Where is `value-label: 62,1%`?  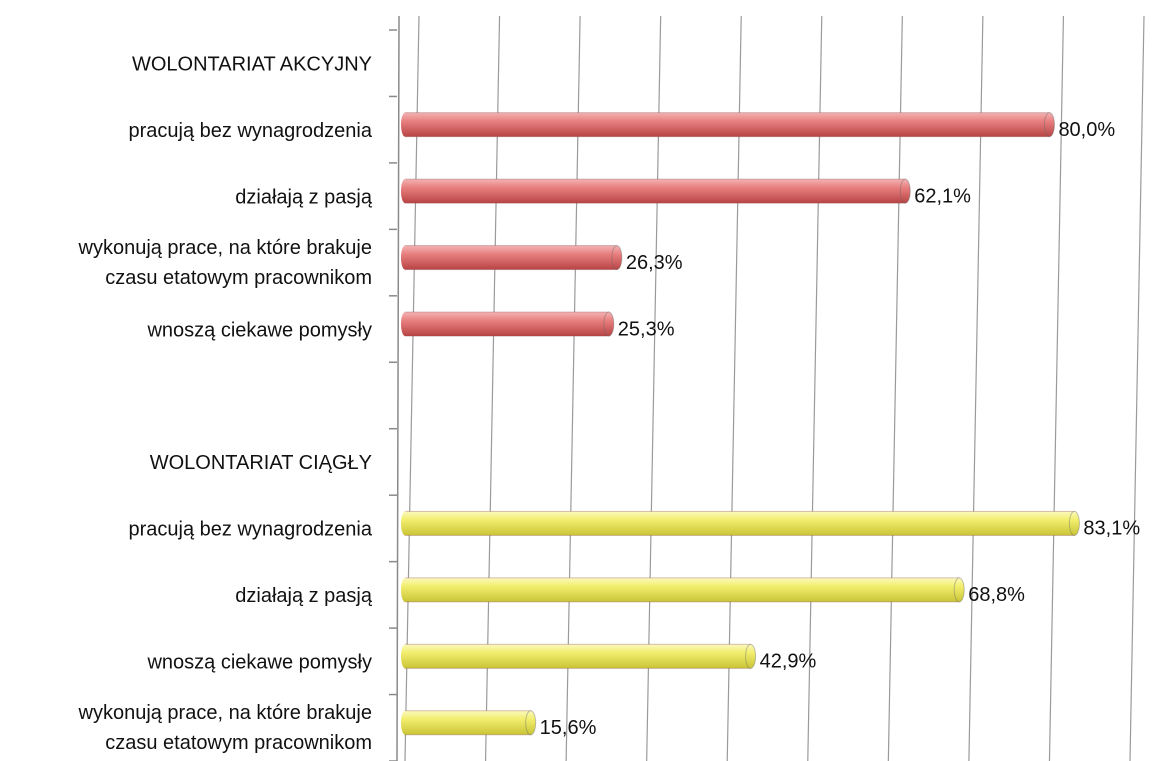 value-label: 62,1% is located at coordinates (942, 196).